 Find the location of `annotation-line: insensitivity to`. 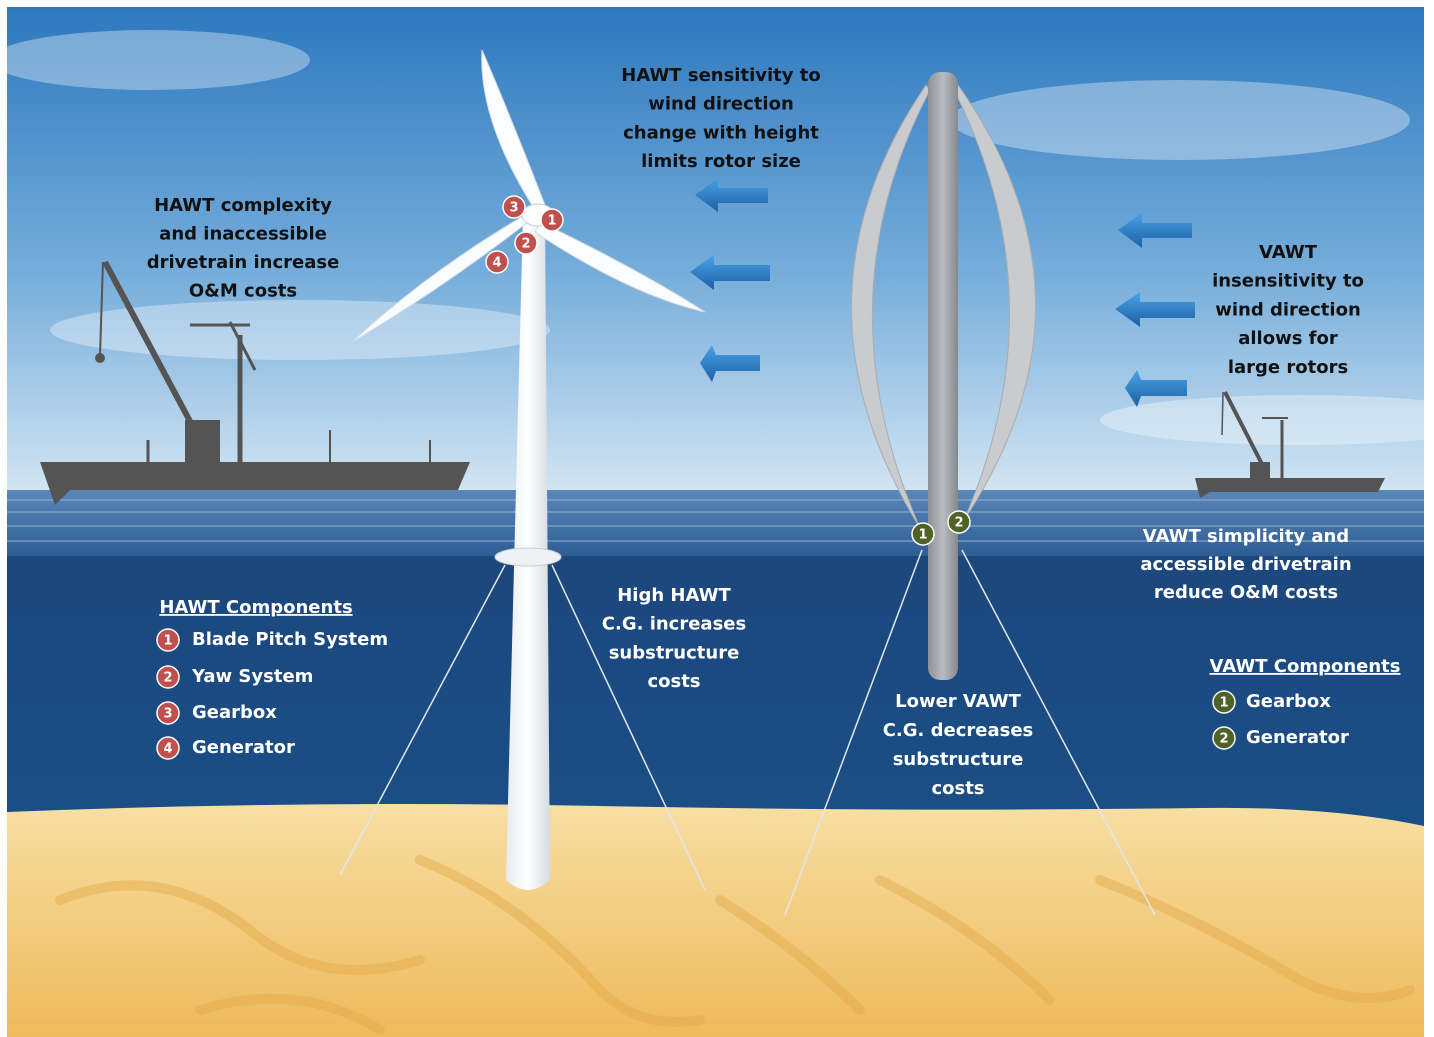

annotation-line: insensitivity to is located at coordinates (1288, 281).